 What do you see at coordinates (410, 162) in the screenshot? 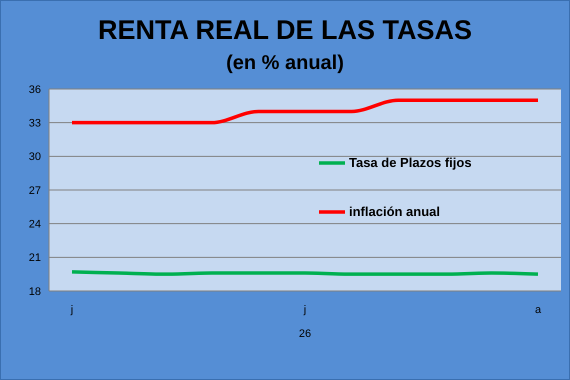
I see `legend-label: Tasa de Plazos fijos` at bounding box center [410, 162].